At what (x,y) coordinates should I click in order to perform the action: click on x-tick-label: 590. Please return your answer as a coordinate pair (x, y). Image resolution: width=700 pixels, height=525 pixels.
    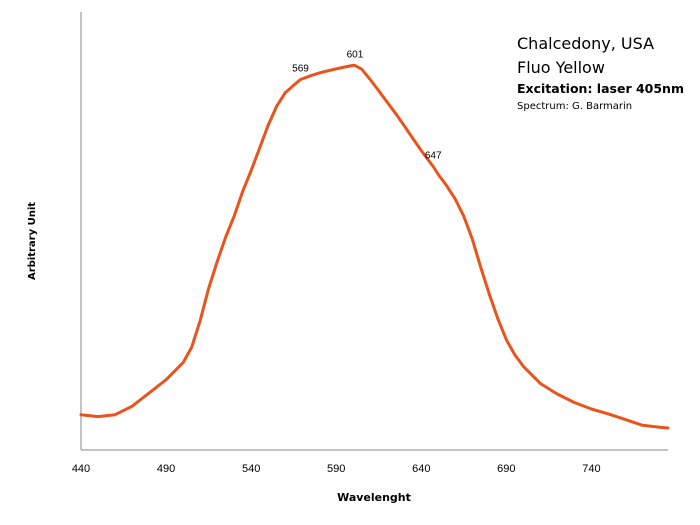
    Looking at the image, I should click on (336, 469).